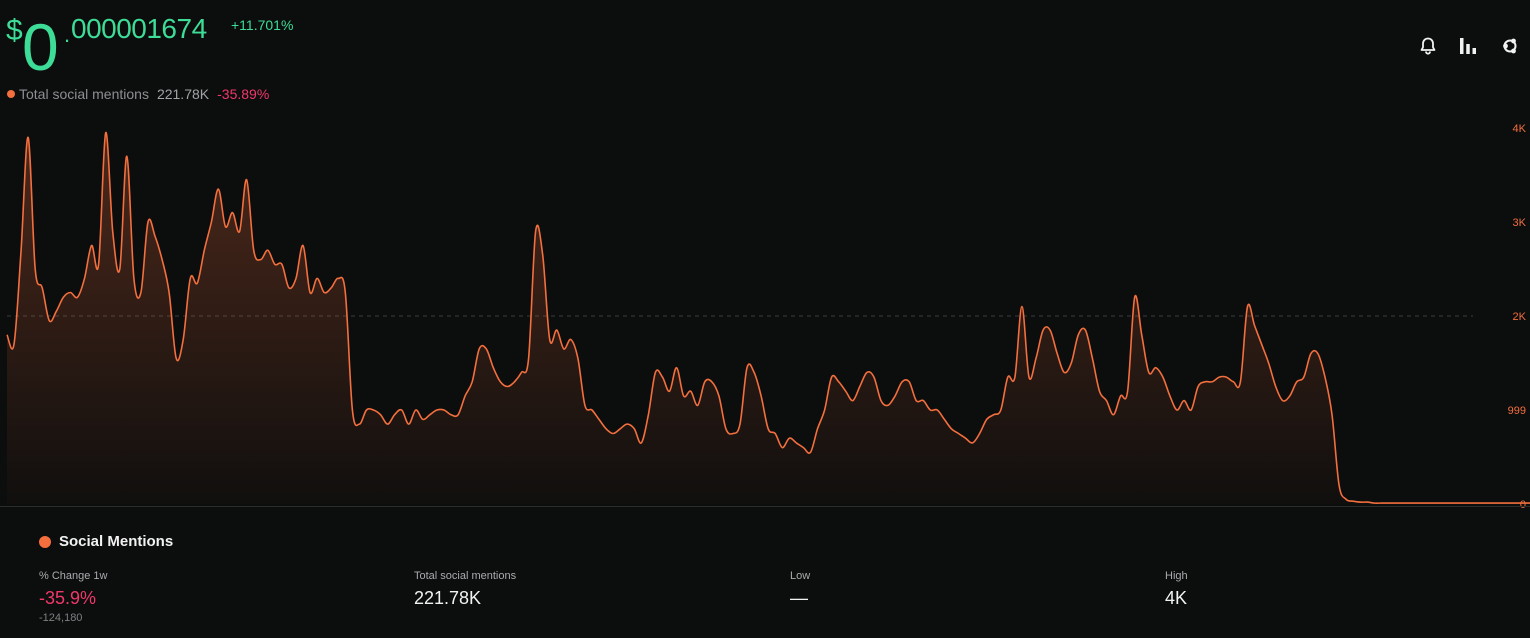  I want to click on stat-percent-change: % Change 1w -35.9% -124,180, so click(73, 597).